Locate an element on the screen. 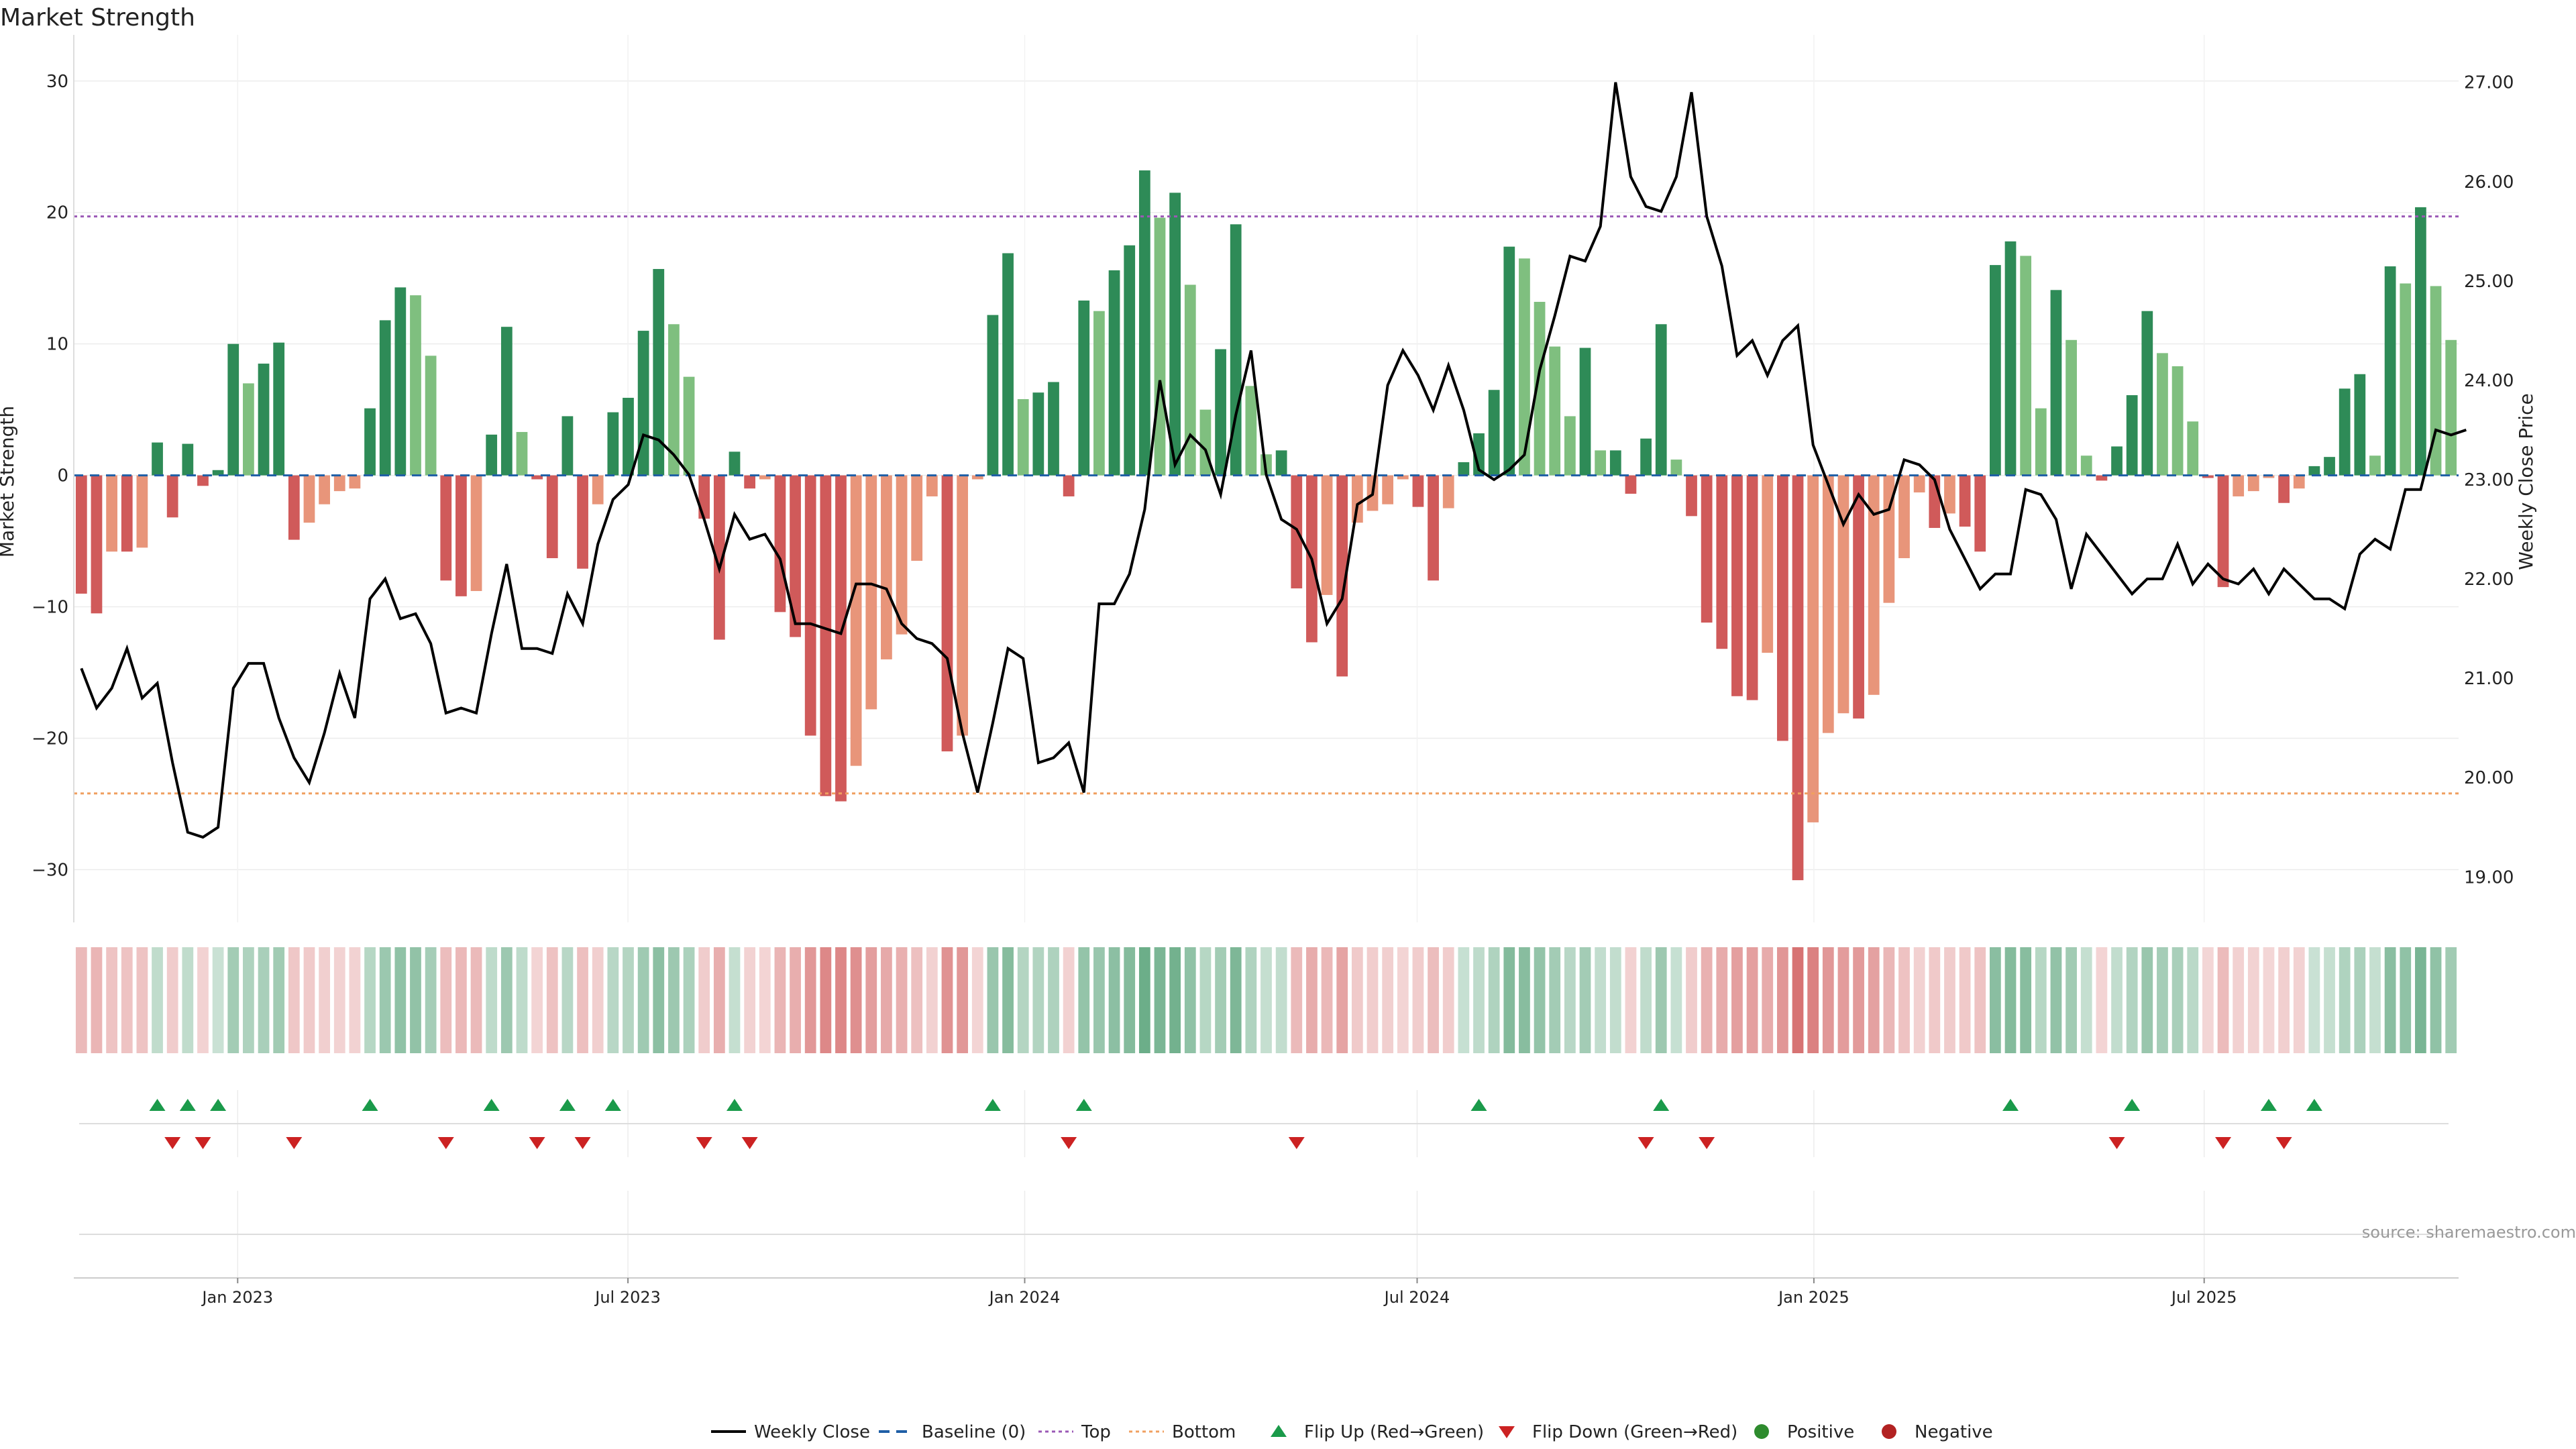 This screenshot has height=1449, width=2576. x-tick-label: Jul 2024 is located at coordinates (1416, 1297).